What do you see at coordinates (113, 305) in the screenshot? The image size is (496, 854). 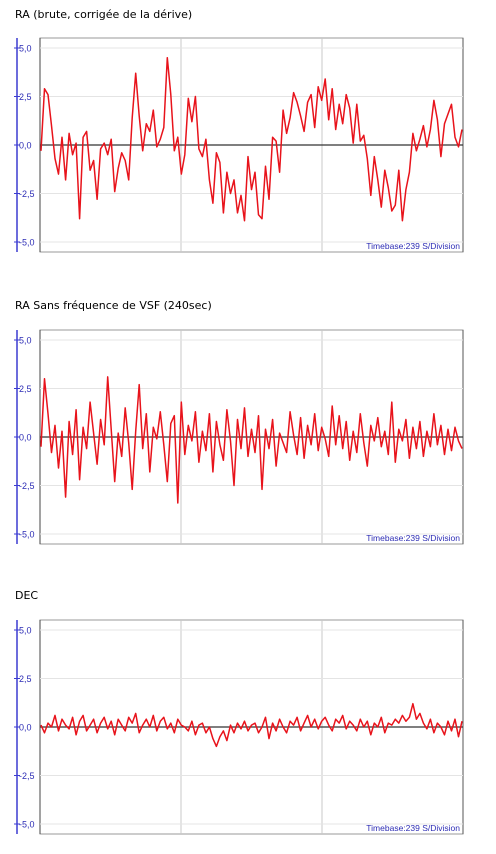 I see `chart-title-ra-vsf: RA Sans fréquence de VSF (240sec)` at bounding box center [113, 305].